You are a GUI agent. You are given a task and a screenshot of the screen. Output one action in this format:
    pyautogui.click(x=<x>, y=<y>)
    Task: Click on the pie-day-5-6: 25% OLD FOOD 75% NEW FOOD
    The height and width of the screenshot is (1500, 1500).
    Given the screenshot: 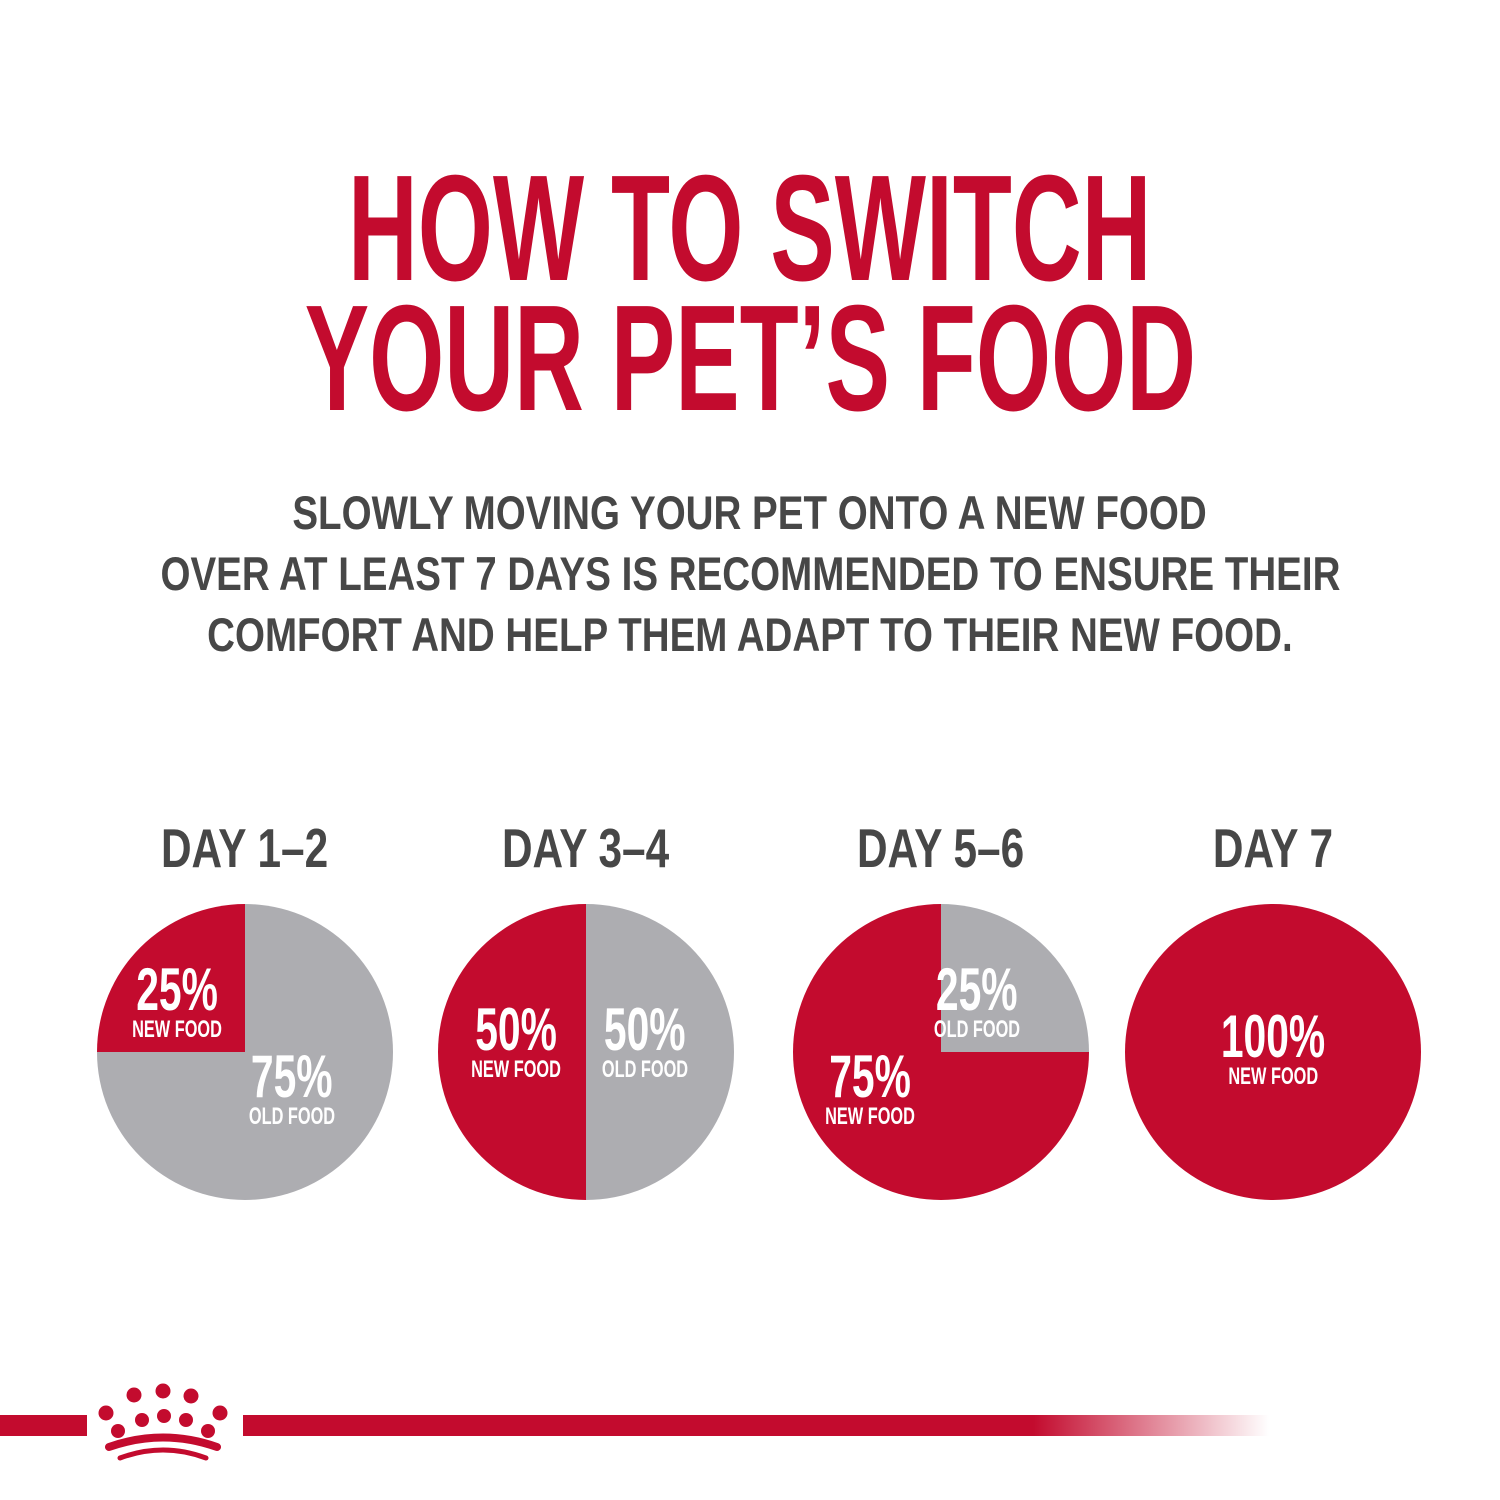 What is the action you would take?
    pyautogui.click(x=941, y=1052)
    